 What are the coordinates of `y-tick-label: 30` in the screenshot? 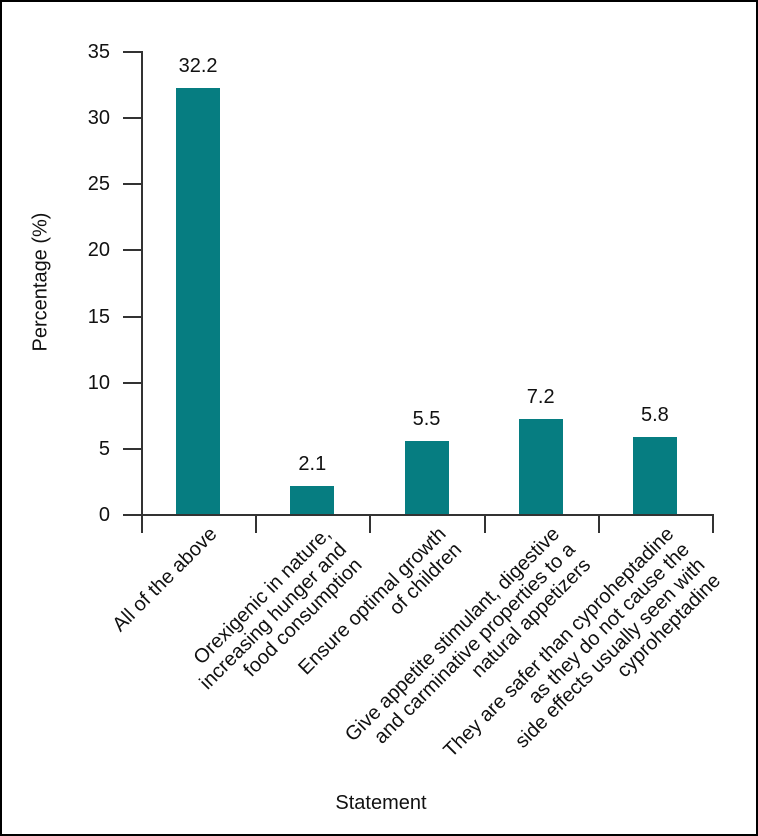 It's located at (98, 118).